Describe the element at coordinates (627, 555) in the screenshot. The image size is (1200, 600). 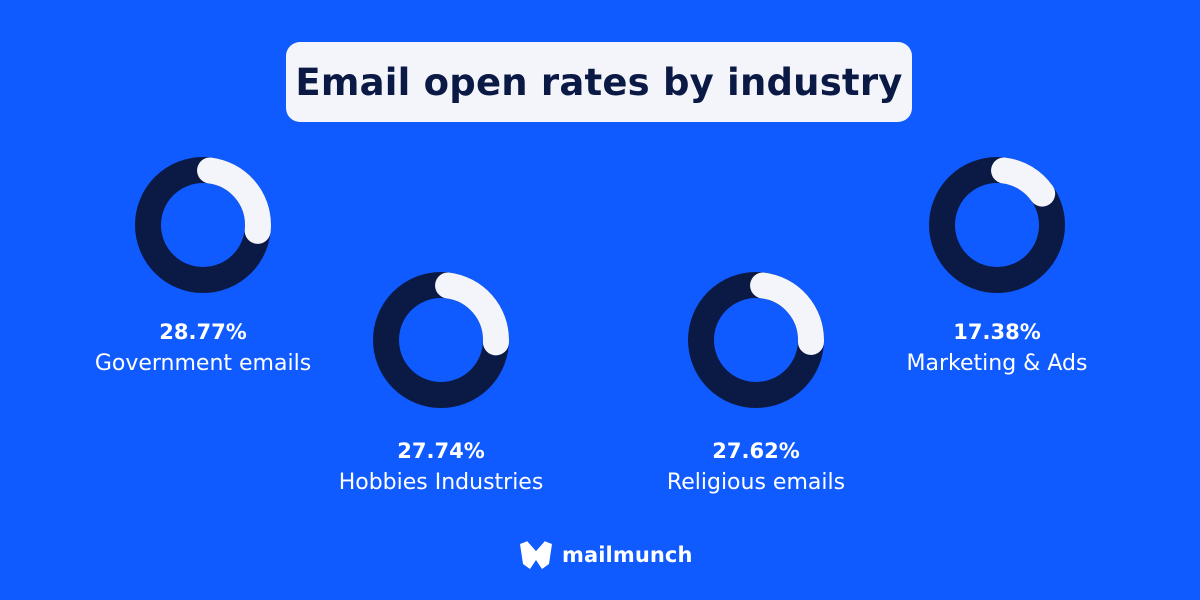
I see `brand-name: mailmunch` at that location.